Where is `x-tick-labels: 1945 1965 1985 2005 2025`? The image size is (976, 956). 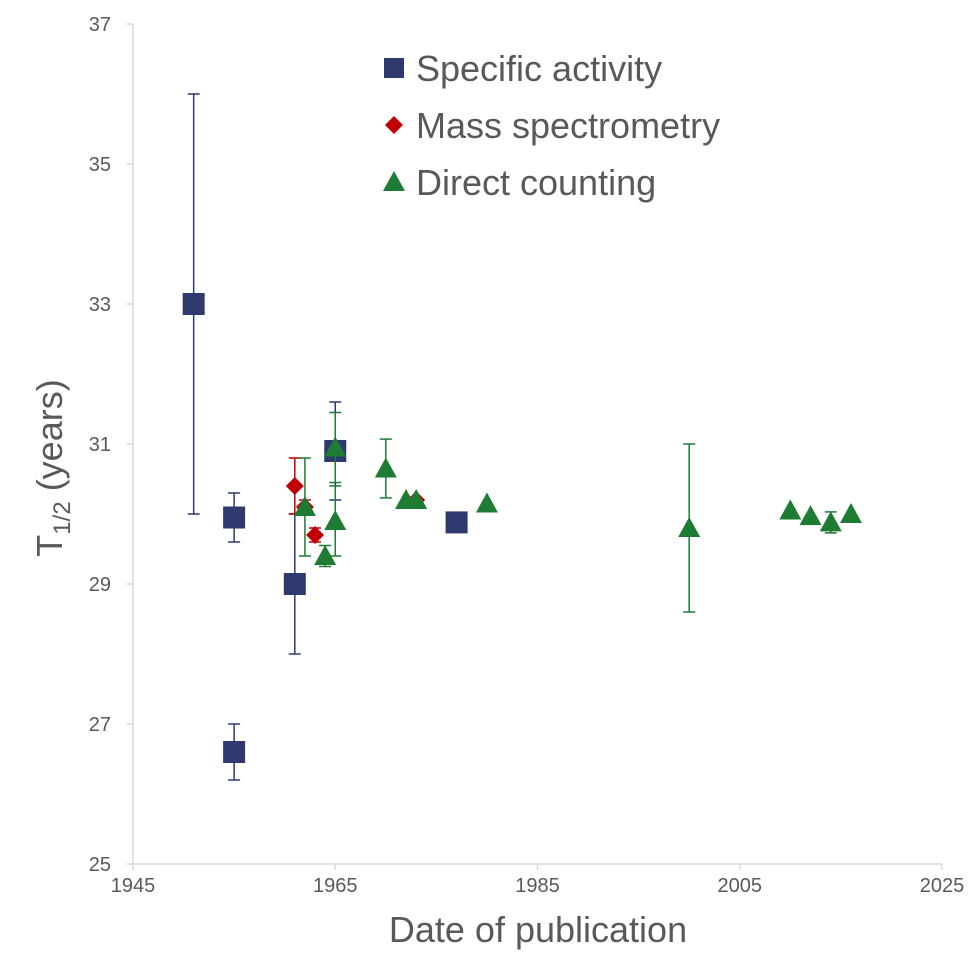 x-tick-labels: 1945 1965 1985 2005 2025 is located at coordinates (538, 880).